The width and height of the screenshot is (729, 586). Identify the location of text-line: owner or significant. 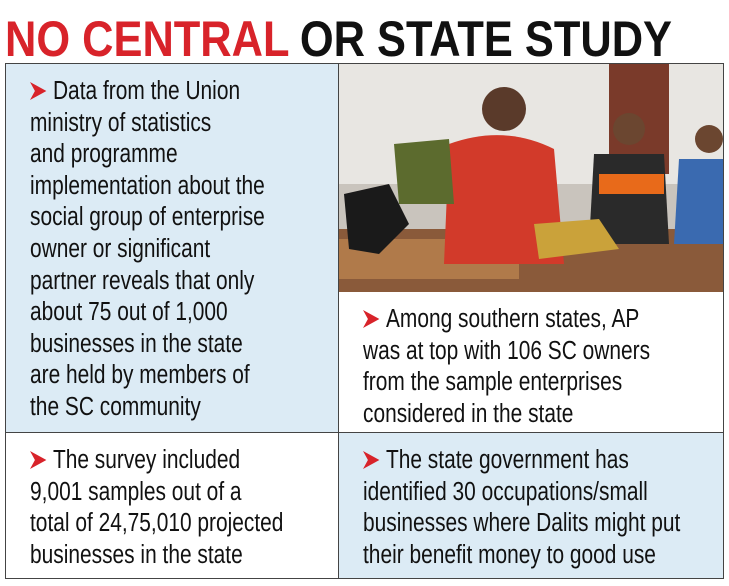
(147, 250).